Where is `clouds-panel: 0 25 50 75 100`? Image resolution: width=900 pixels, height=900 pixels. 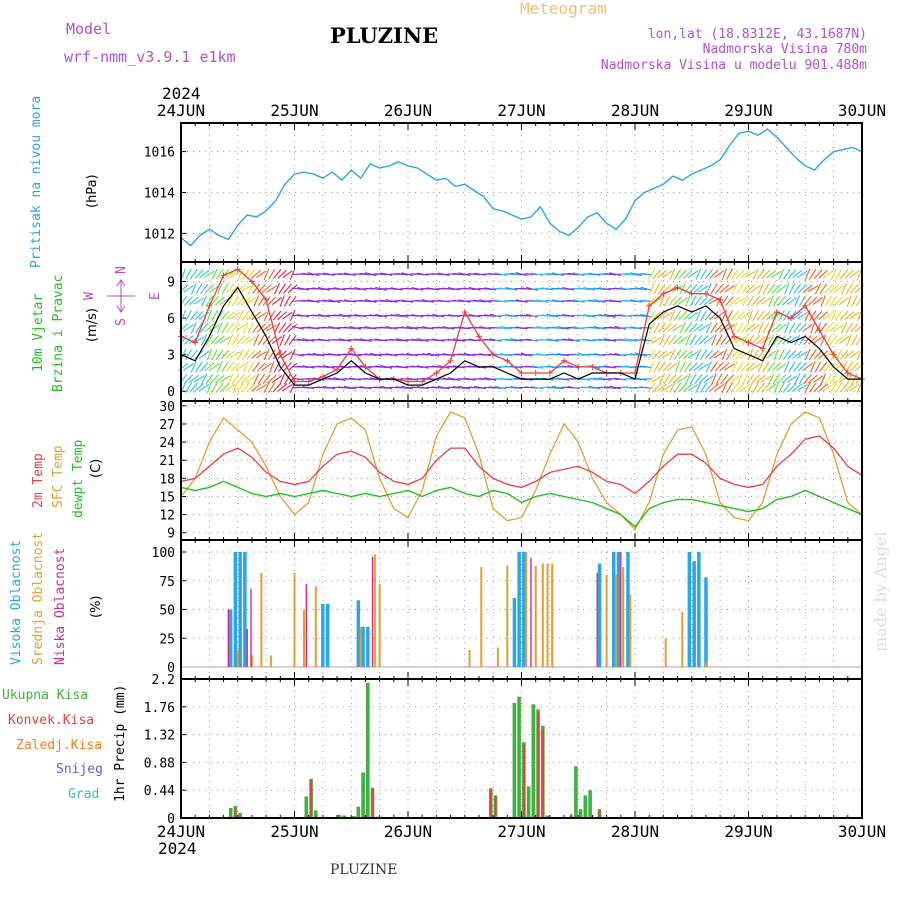
clouds-panel: 0 25 50 75 100 is located at coordinates (507, 609).